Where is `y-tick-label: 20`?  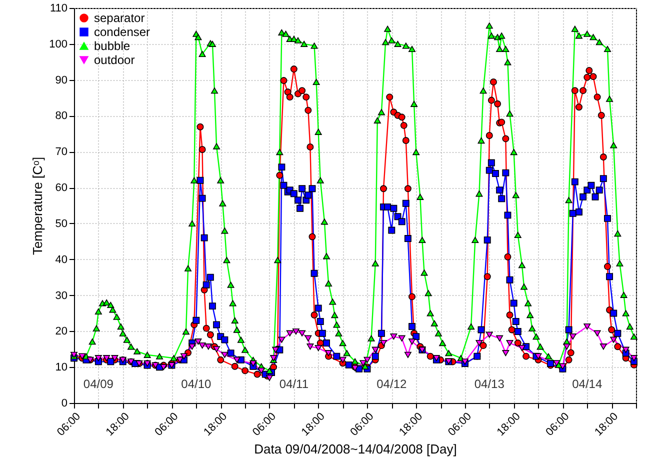
y-tick-label: 20 is located at coordinates (61, 332).